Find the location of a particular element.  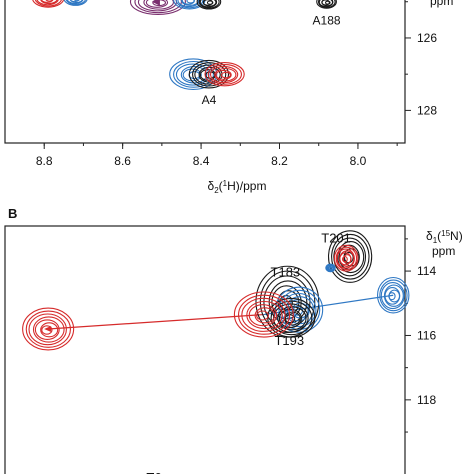

peak-label: T201 is located at coordinates (336, 238).